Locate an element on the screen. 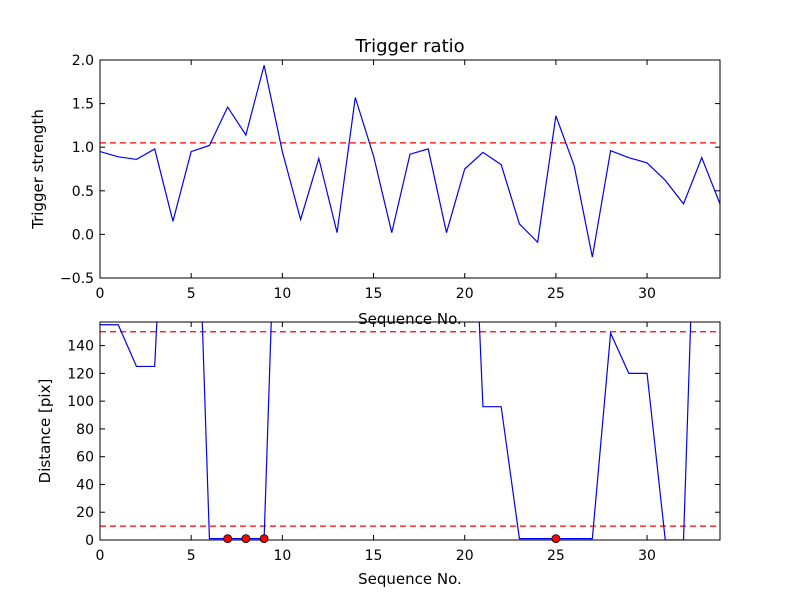  trigger-xtick-label: 0 is located at coordinates (100, 294).